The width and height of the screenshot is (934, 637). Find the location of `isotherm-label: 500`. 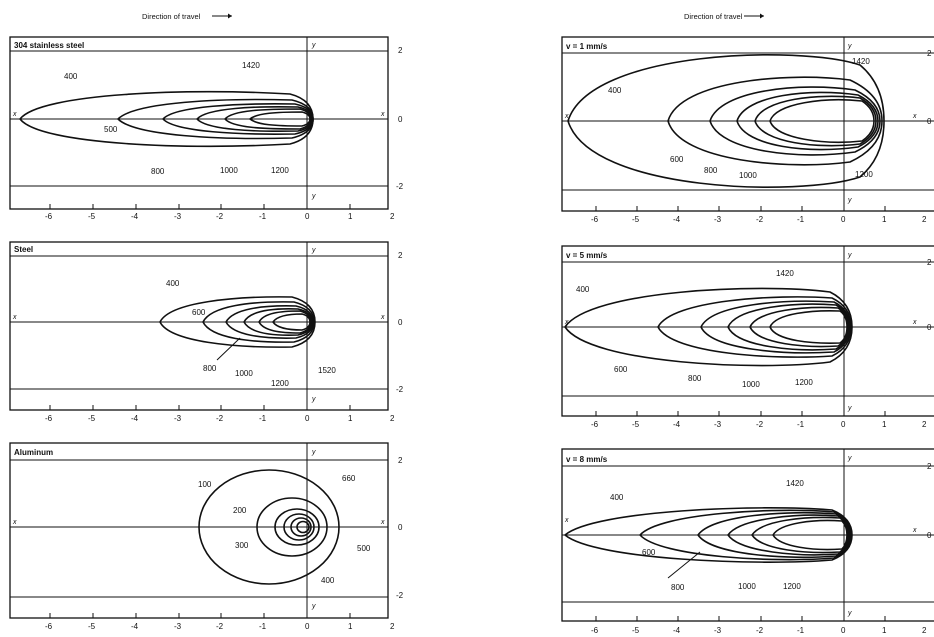

isotherm-label: 500 is located at coordinates (364, 548).